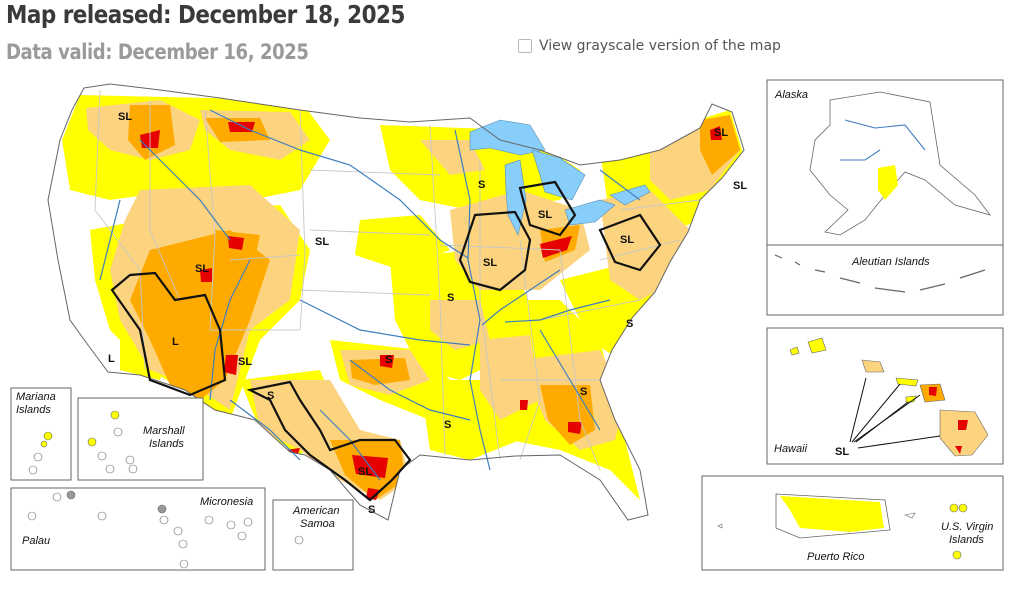  I want to click on grayscale-label: View grayscale version of the map, so click(660, 46).